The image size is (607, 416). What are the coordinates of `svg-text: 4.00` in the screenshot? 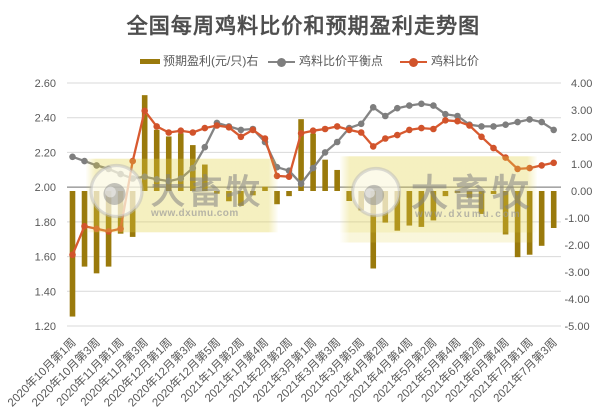 It's located at (581, 84).